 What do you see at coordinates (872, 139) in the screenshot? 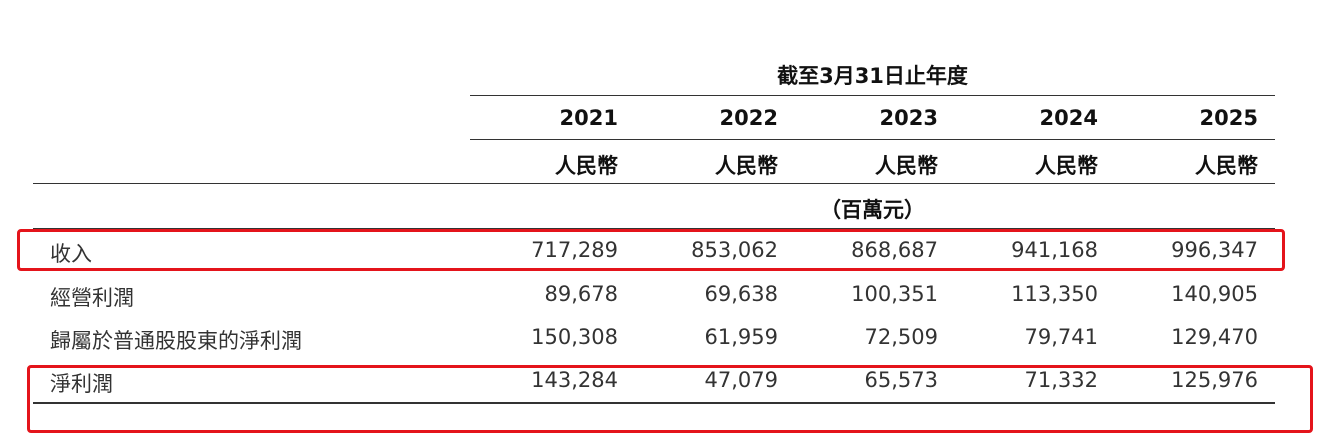
I see `year-rule` at bounding box center [872, 139].